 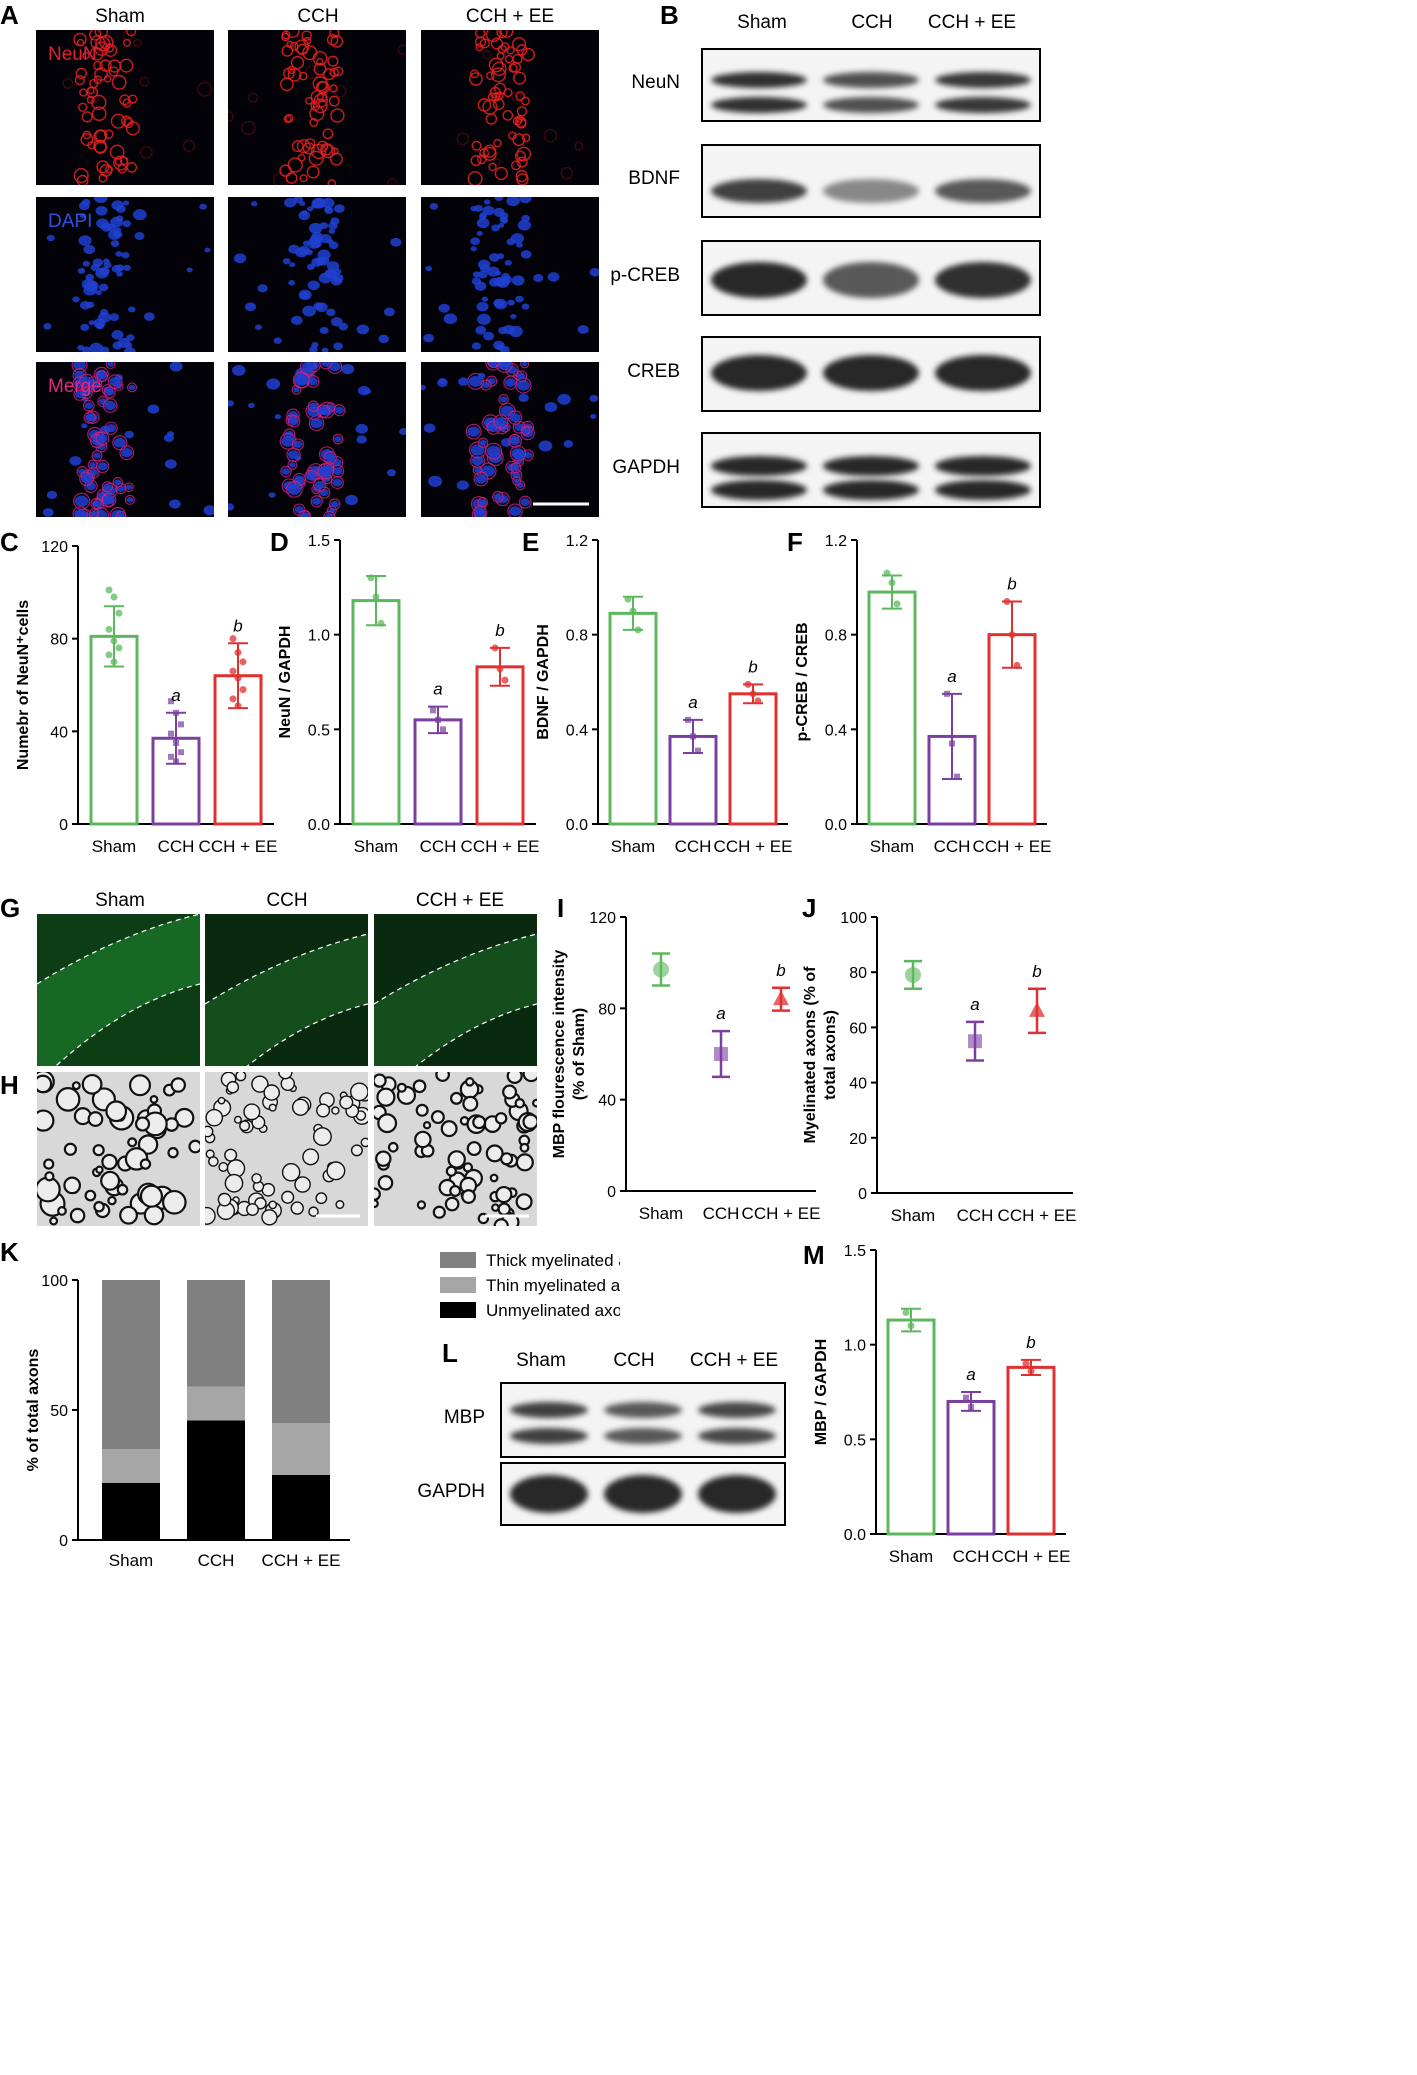 What do you see at coordinates (286, 1000) in the screenshot?
I see `corpus-callosum` at bounding box center [286, 1000].